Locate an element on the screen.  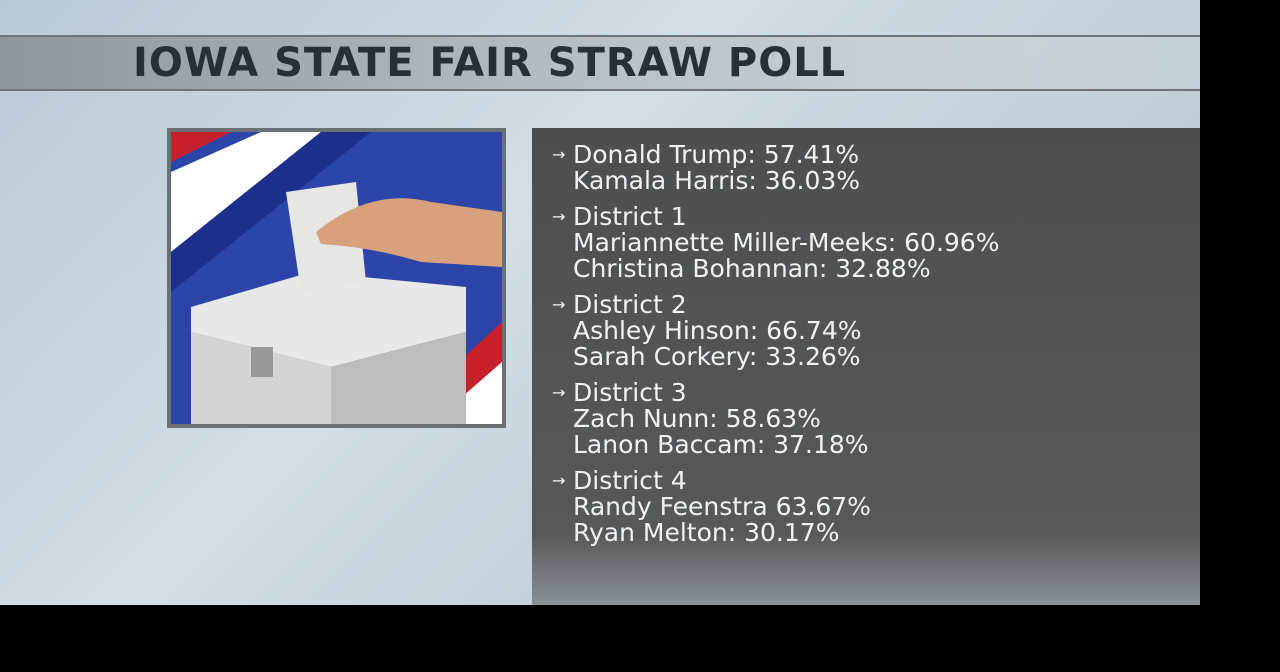
title-bar: IOWA STATE FAIR STRAW POLL is located at coordinates (600, 63).